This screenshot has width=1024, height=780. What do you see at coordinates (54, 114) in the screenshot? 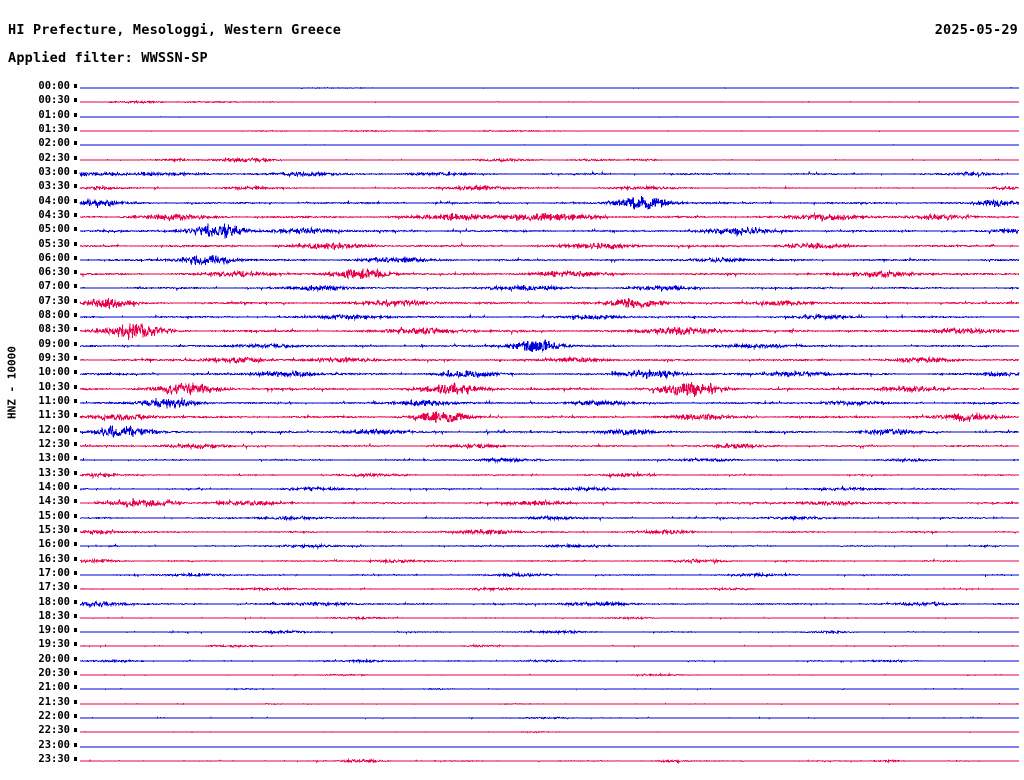
I see `row-time-label: 01:00` at bounding box center [54, 114].